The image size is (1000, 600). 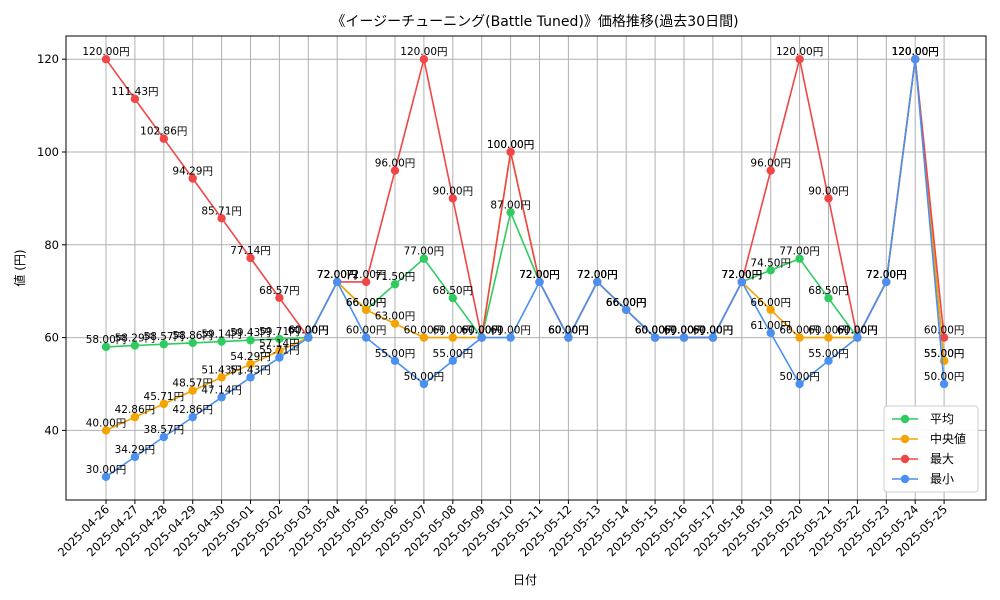 I want to click on y-axis: 40 60 80 100 120, so click(x=51, y=244).